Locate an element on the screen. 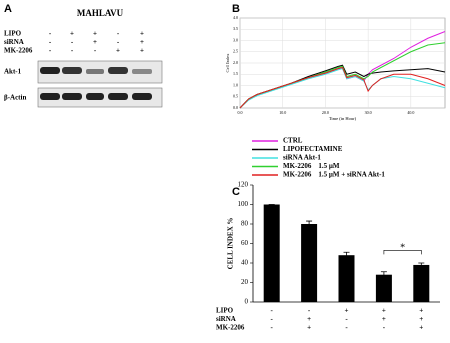 This screenshot has width=450, height=343. y-tick-label: 60 is located at coordinates (245, 243).